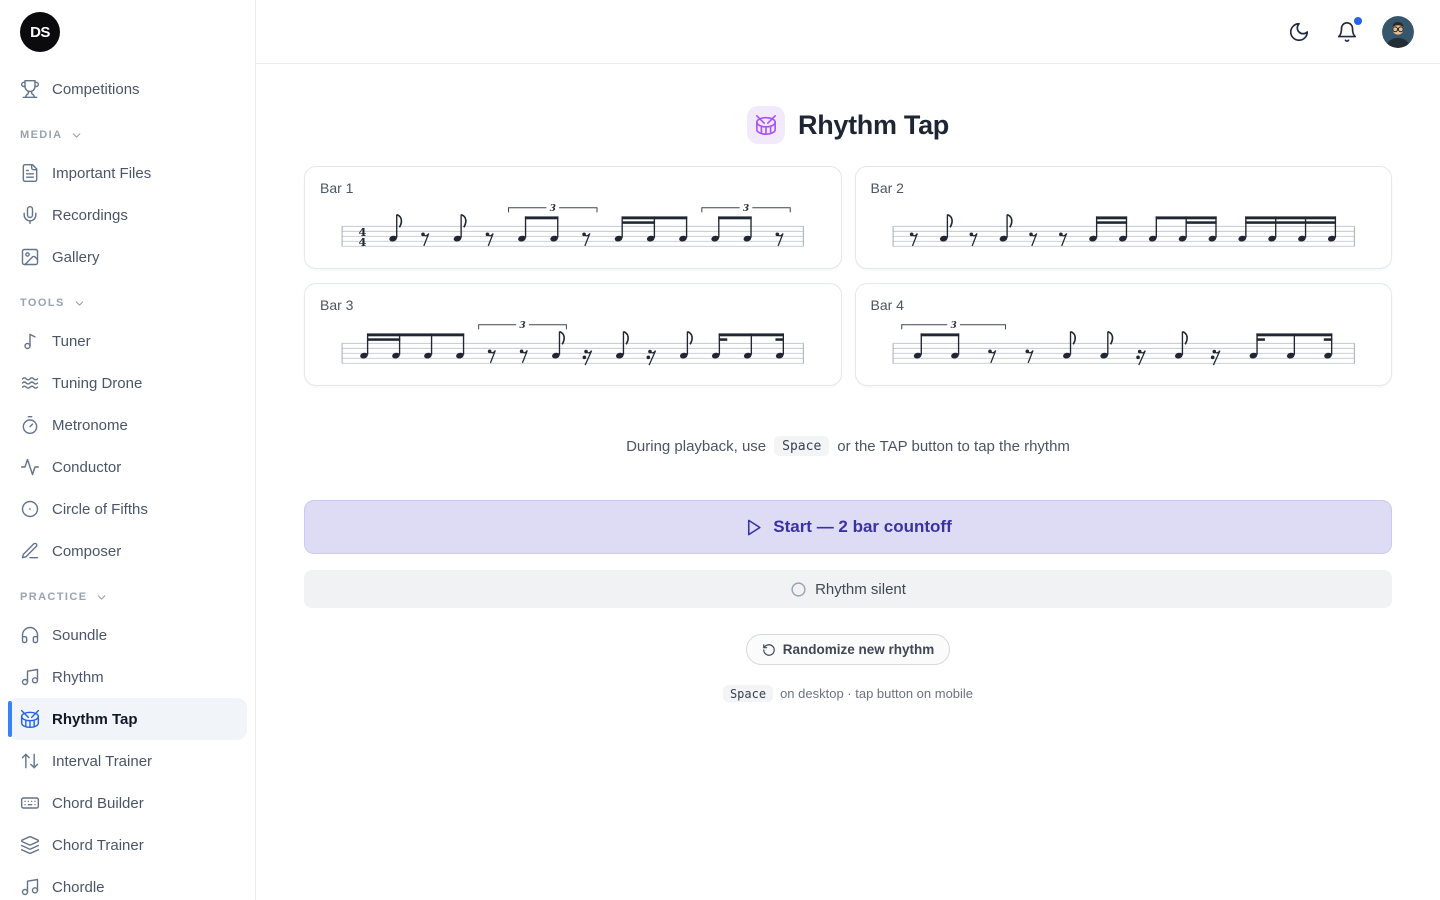 This screenshot has height=900, width=1440. Describe the element at coordinates (30, 845) in the screenshot. I see `layers-icon` at that location.